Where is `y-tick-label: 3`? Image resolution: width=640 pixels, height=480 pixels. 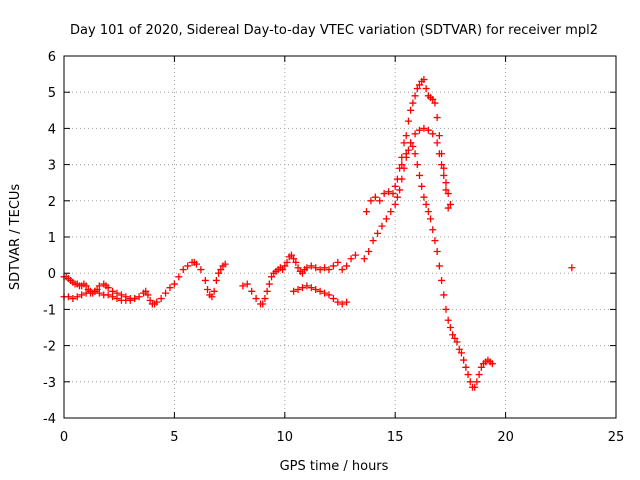 y-tick-label: 3 is located at coordinates (52, 166).